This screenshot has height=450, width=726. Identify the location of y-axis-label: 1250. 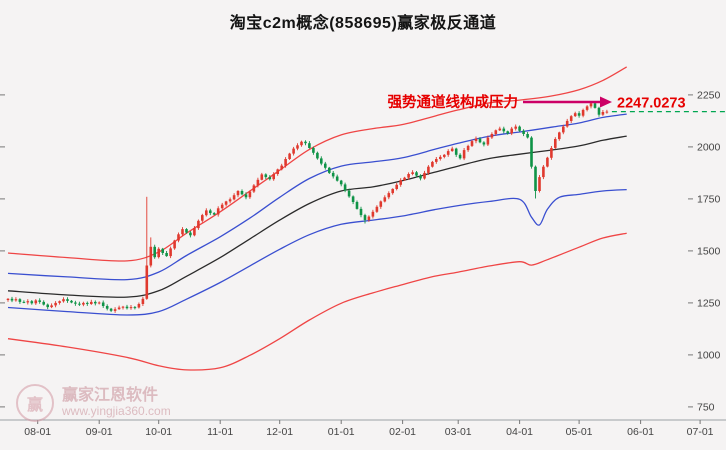
(709, 303).